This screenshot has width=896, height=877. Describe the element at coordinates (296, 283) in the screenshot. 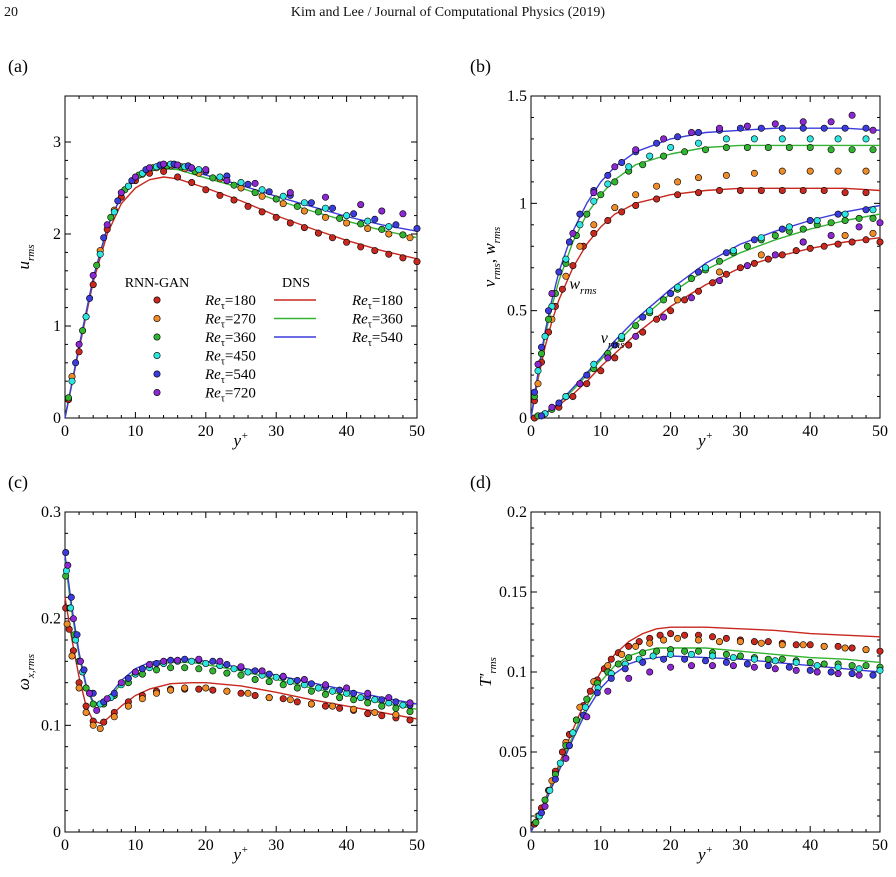

I see `legend-header-dns: DNS` at that location.